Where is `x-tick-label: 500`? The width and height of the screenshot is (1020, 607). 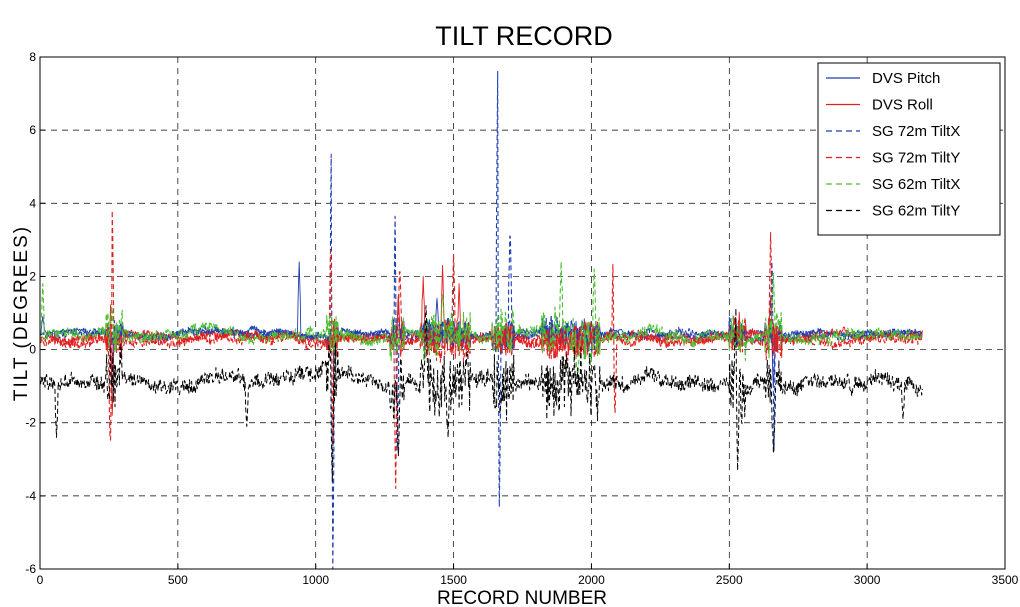
x-tick-label: 500 is located at coordinates (178, 580).